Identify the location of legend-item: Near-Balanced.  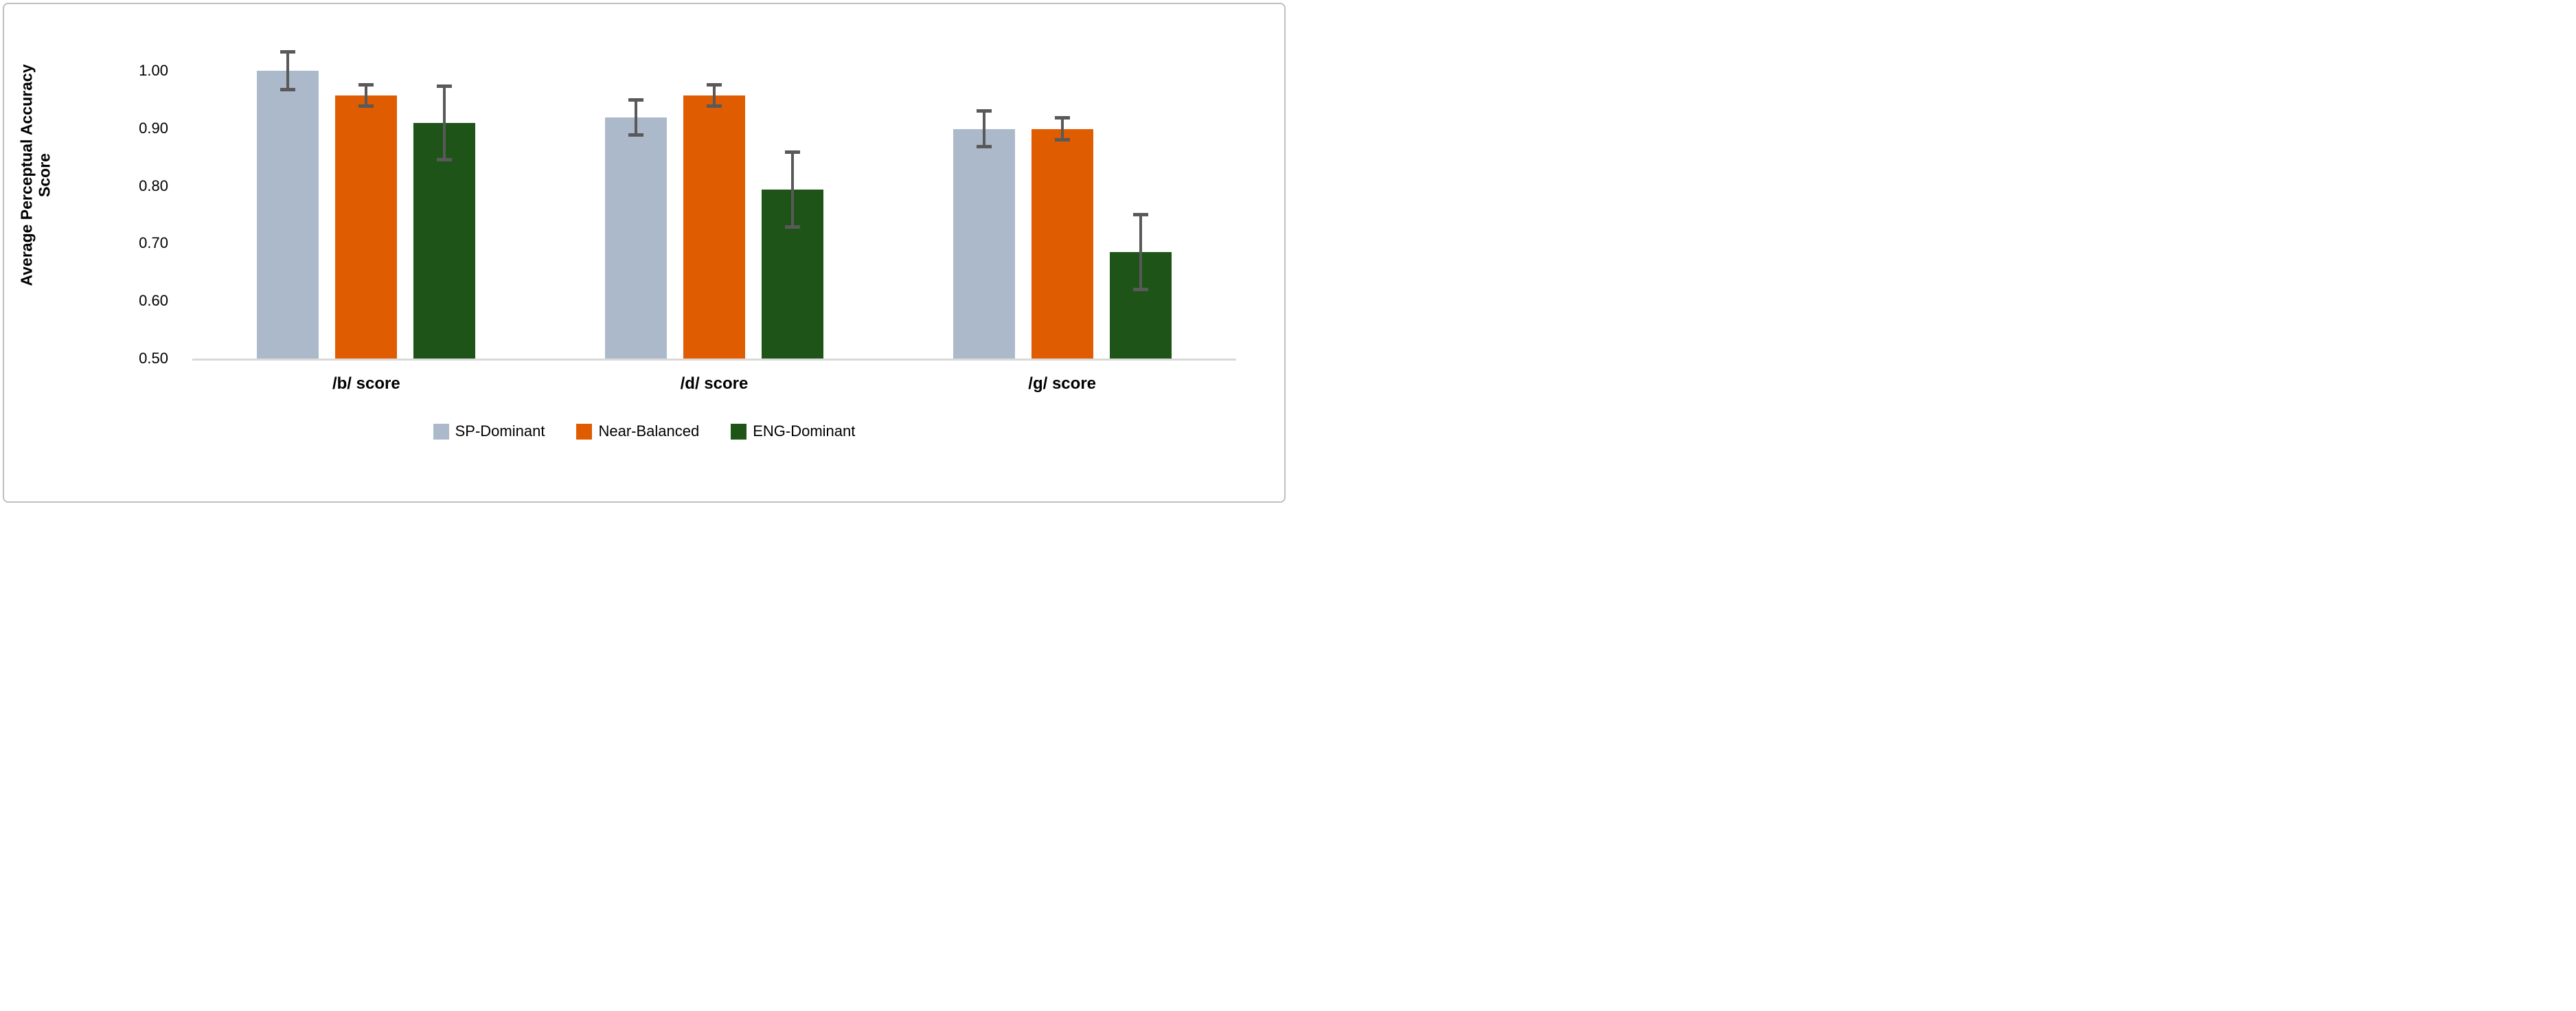
(637, 432).